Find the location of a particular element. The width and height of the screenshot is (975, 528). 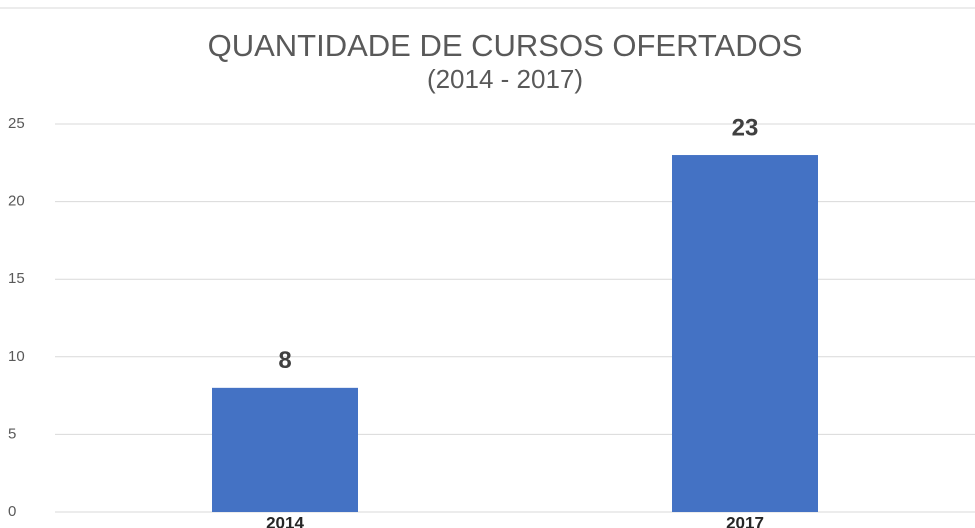

chart-subtitle: (2014 - 2017) is located at coordinates (505, 79).